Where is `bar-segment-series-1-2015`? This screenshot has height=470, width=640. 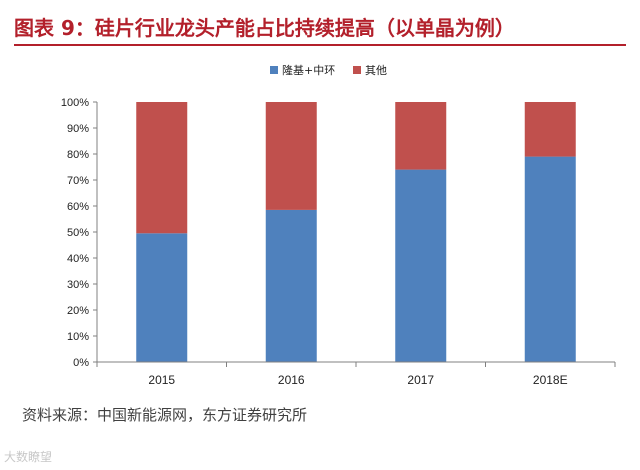
bar-segment-series-1-2015 is located at coordinates (162, 297).